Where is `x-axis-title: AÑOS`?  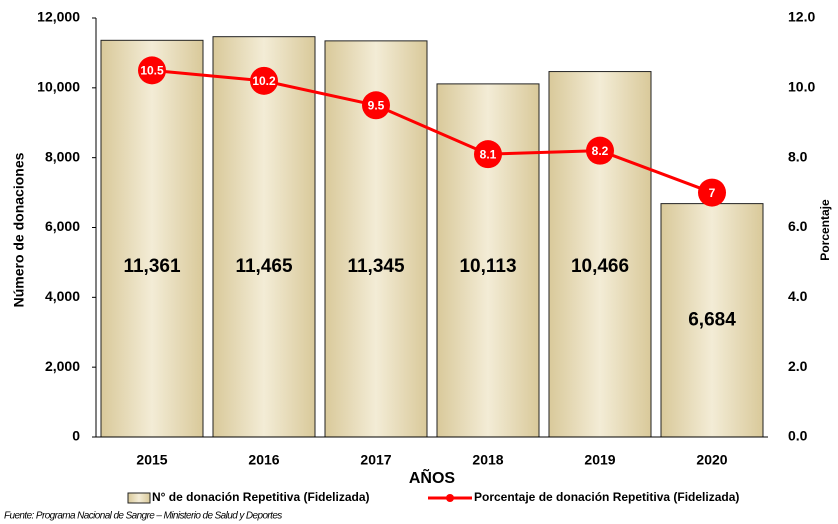 x-axis-title: AÑOS is located at coordinates (432, 477).